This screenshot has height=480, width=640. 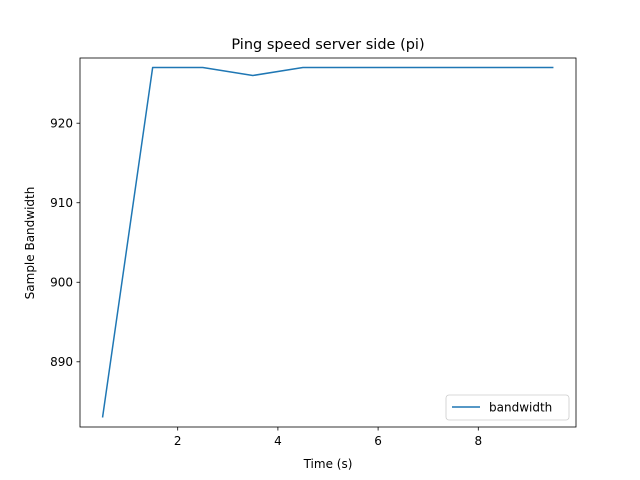 I want to click on legend: bandwidth, so click(x=507, y=407).